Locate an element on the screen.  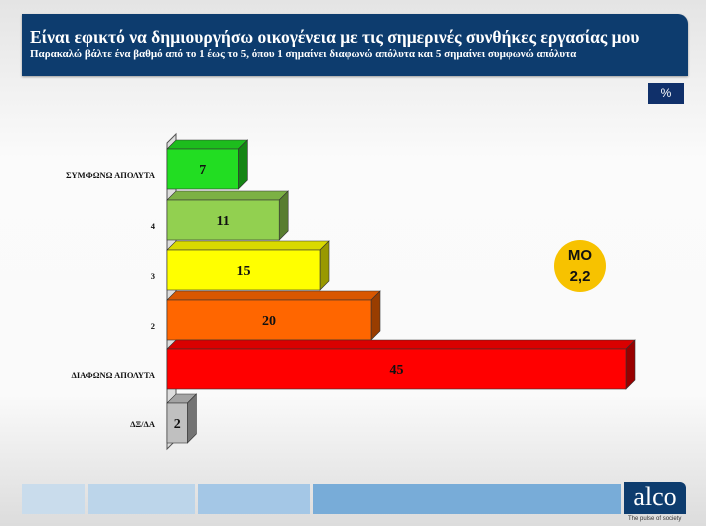
category-label: 4 is located at coordinates (153, 226).